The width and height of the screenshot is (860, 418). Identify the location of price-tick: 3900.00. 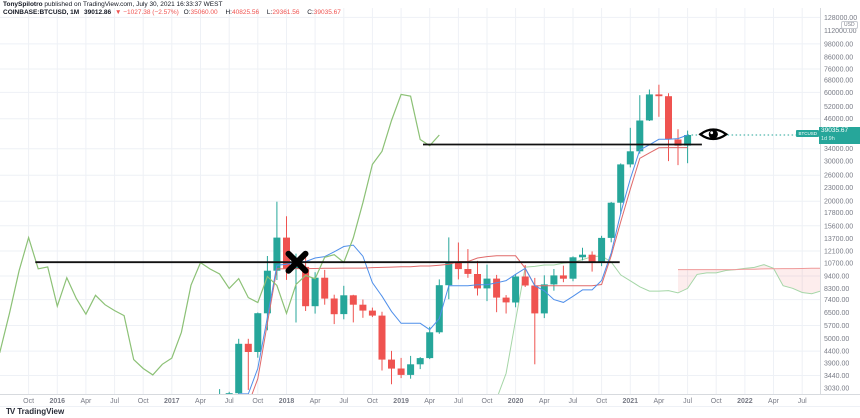
(836, 364).